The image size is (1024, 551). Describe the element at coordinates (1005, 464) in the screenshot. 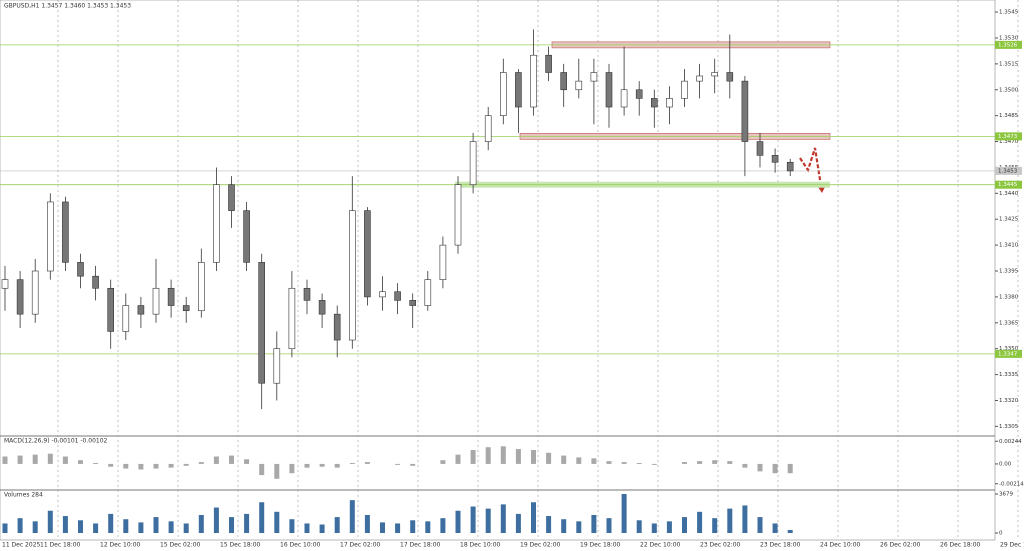

I see `y-tick-label: 0.00` at that location.